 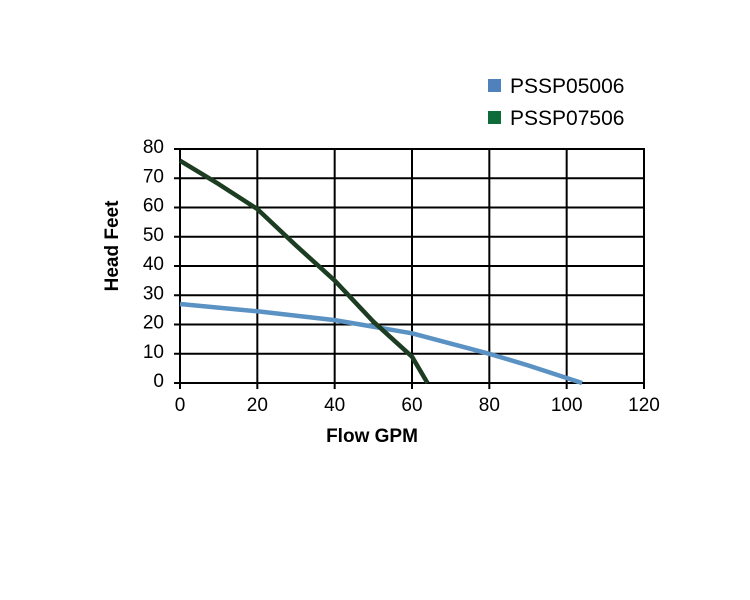 I want to click on x-tick-label: 0, so click(x=180, y=405).